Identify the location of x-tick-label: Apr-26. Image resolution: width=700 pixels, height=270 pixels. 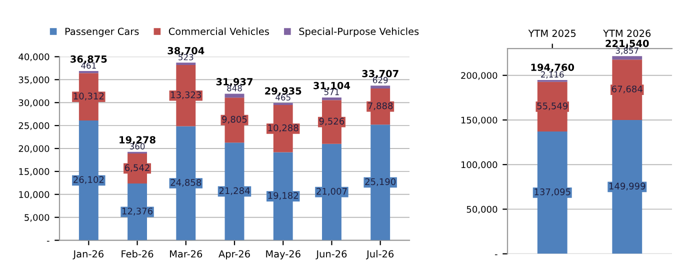
(234, 255).